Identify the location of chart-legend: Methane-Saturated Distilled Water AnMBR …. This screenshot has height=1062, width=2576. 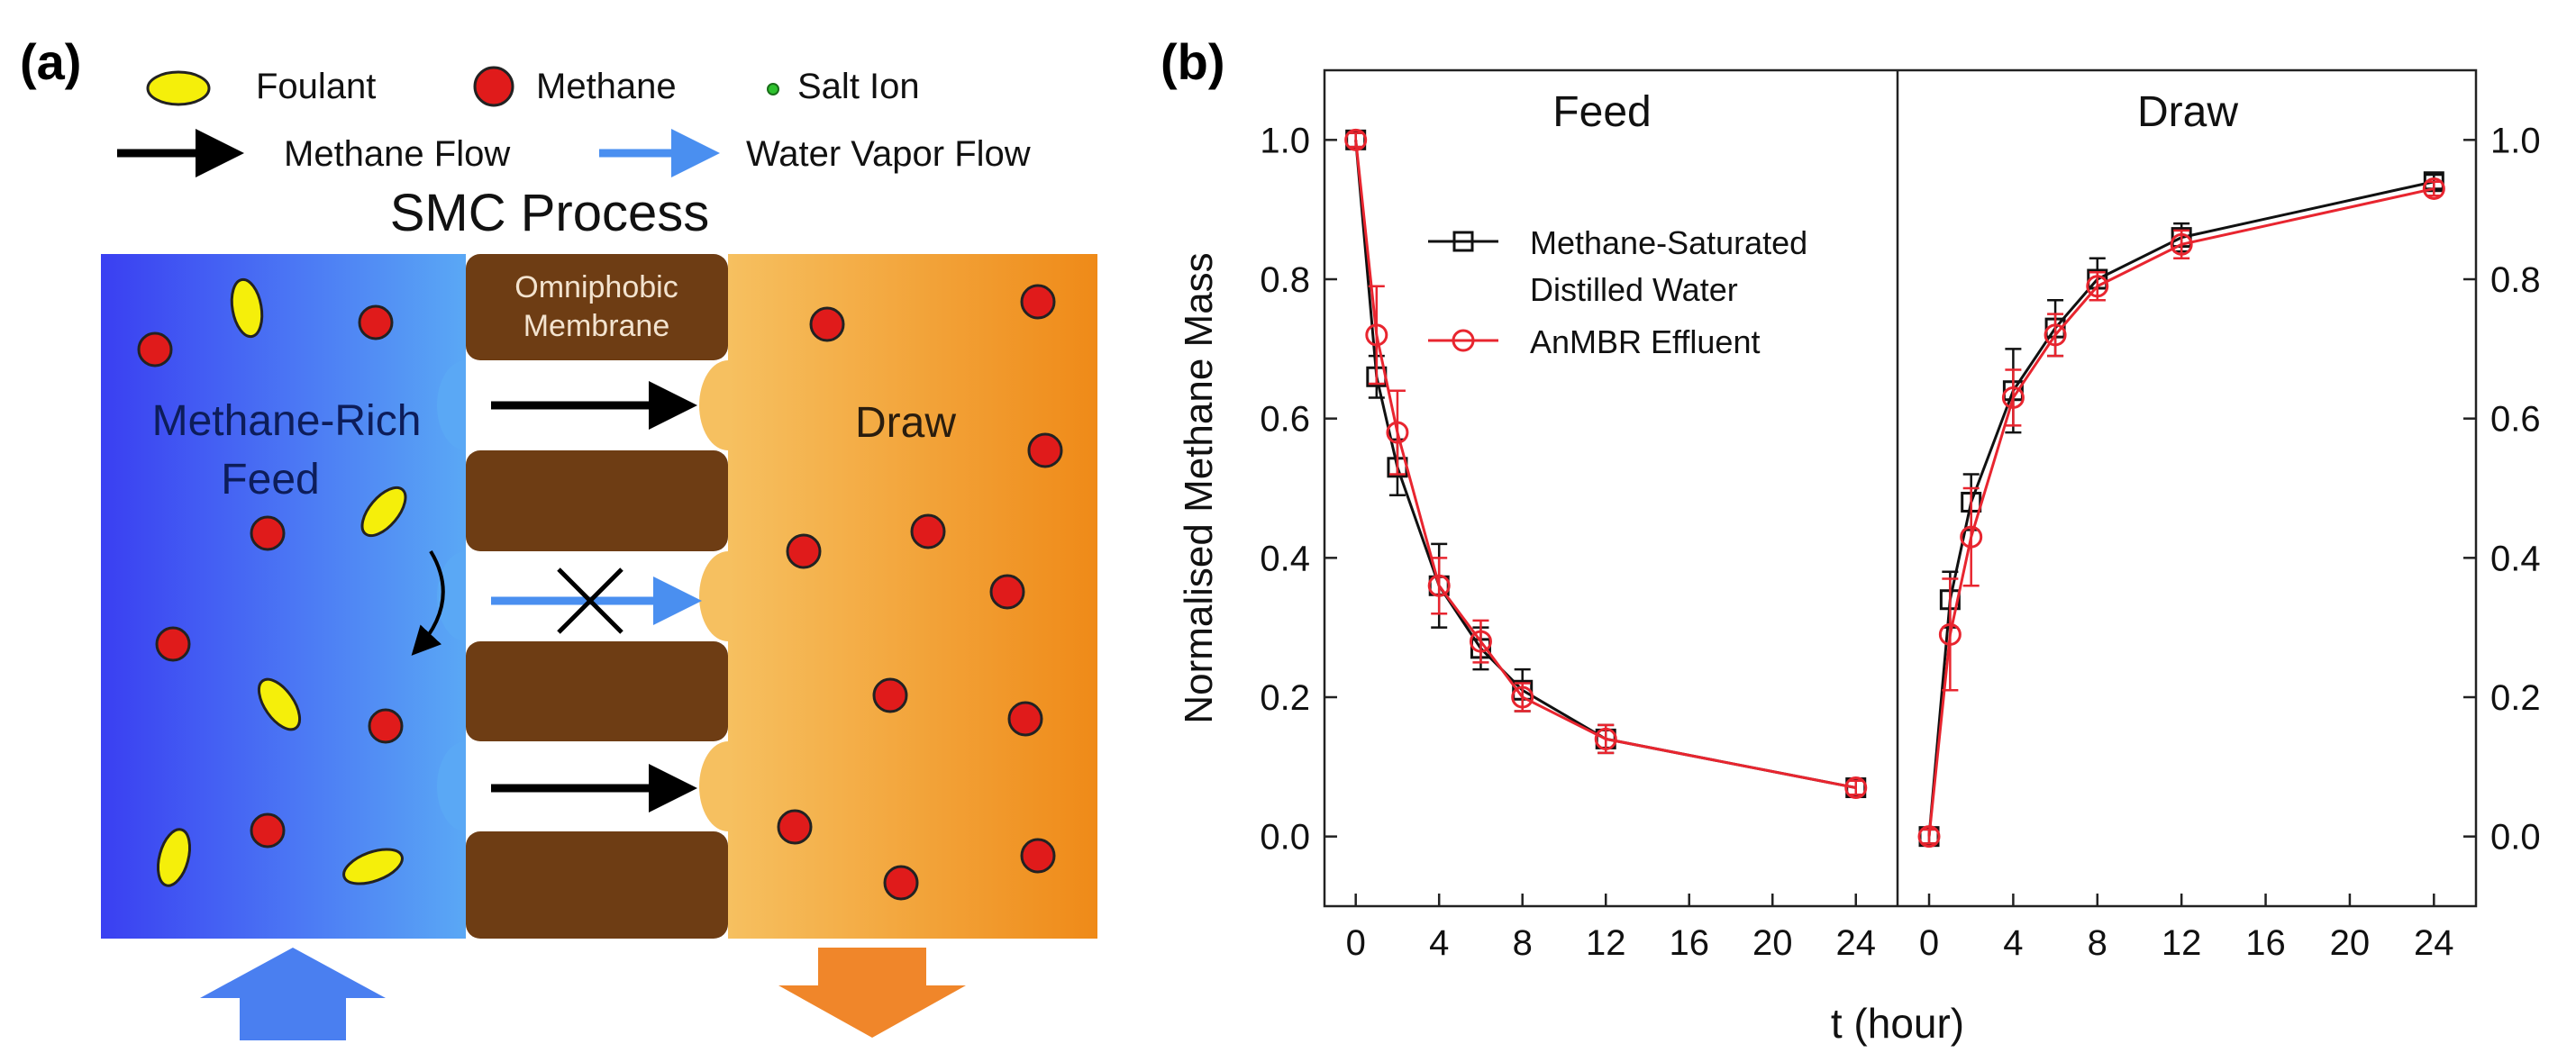
(1617, 292).